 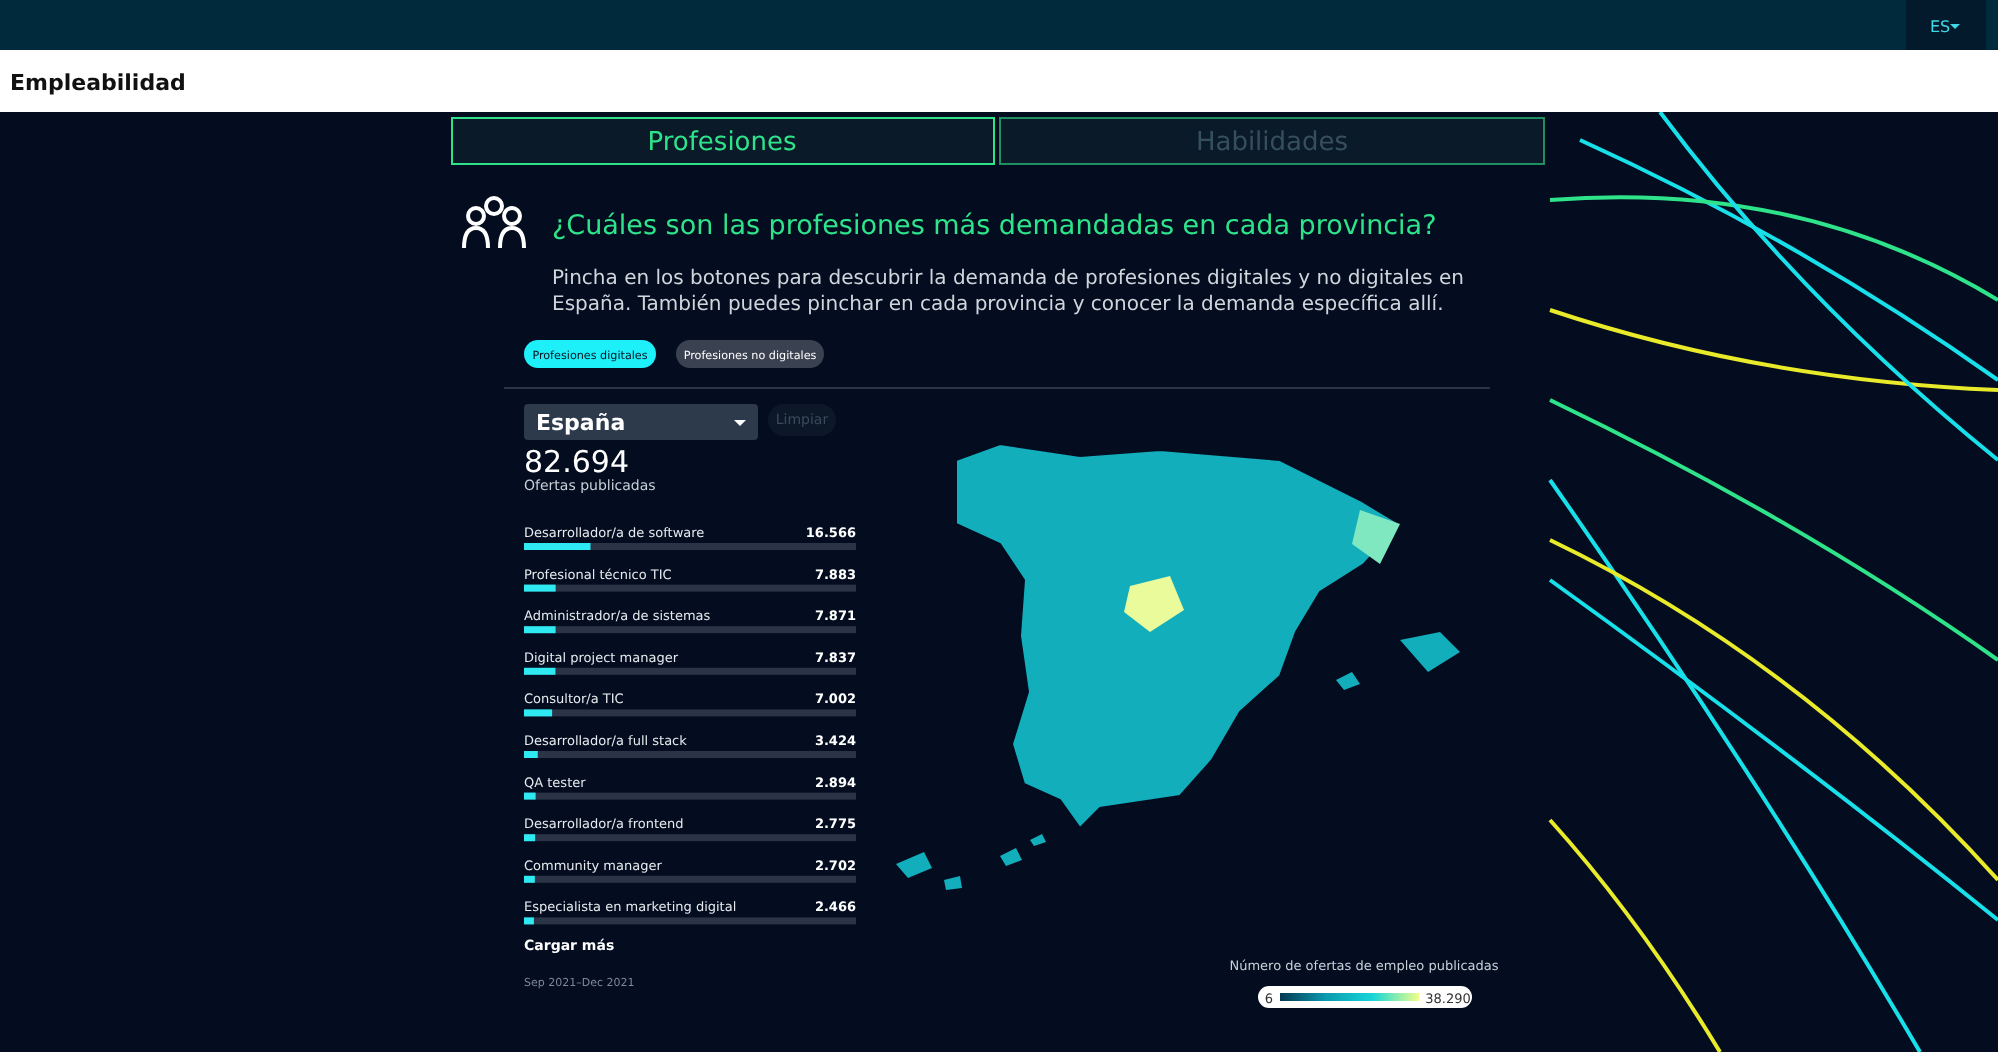 I want to click on text: Empleabilidad, so click(x=98, y=83).